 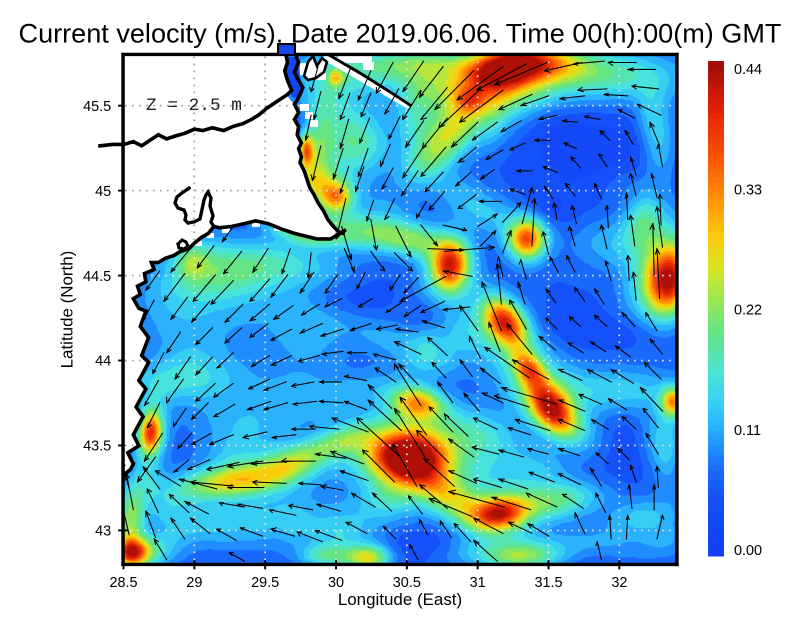 What do you see at coordinates (748, 190) in the screenshot?
I see `svg-text: 0.33` at bounding box center [748, 190].